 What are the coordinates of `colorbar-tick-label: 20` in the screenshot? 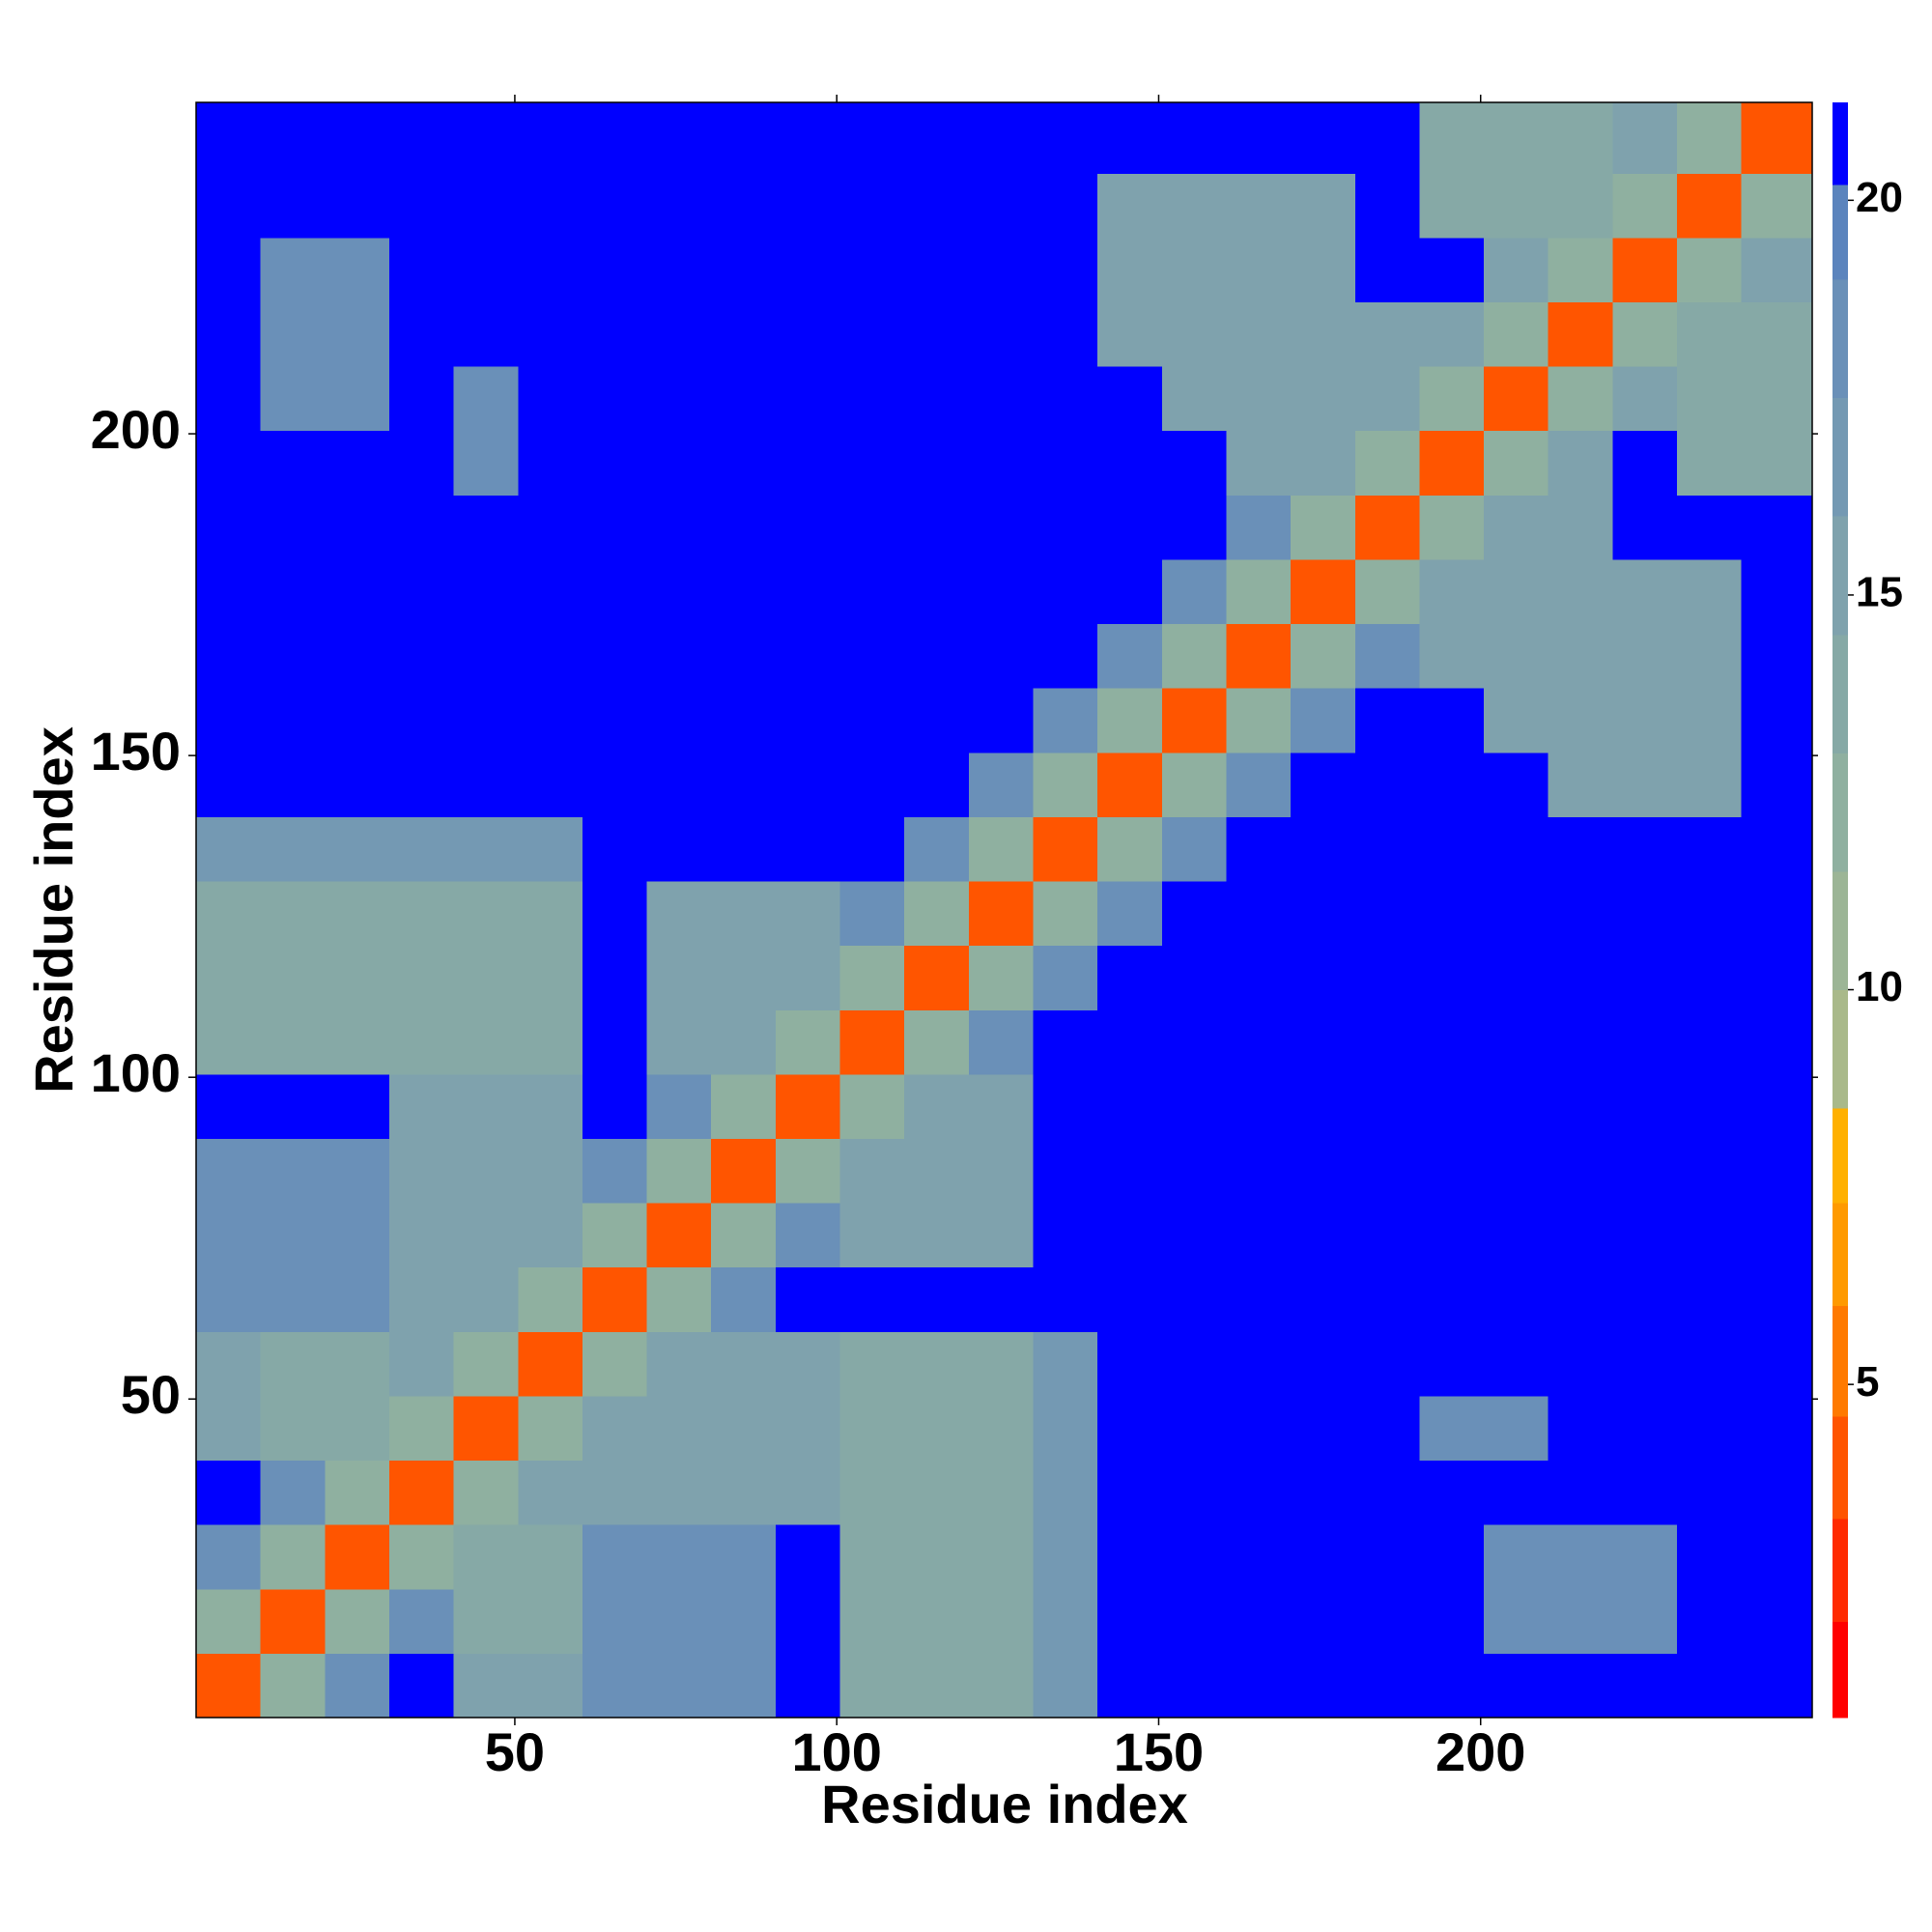 It's located at (1879, 197).